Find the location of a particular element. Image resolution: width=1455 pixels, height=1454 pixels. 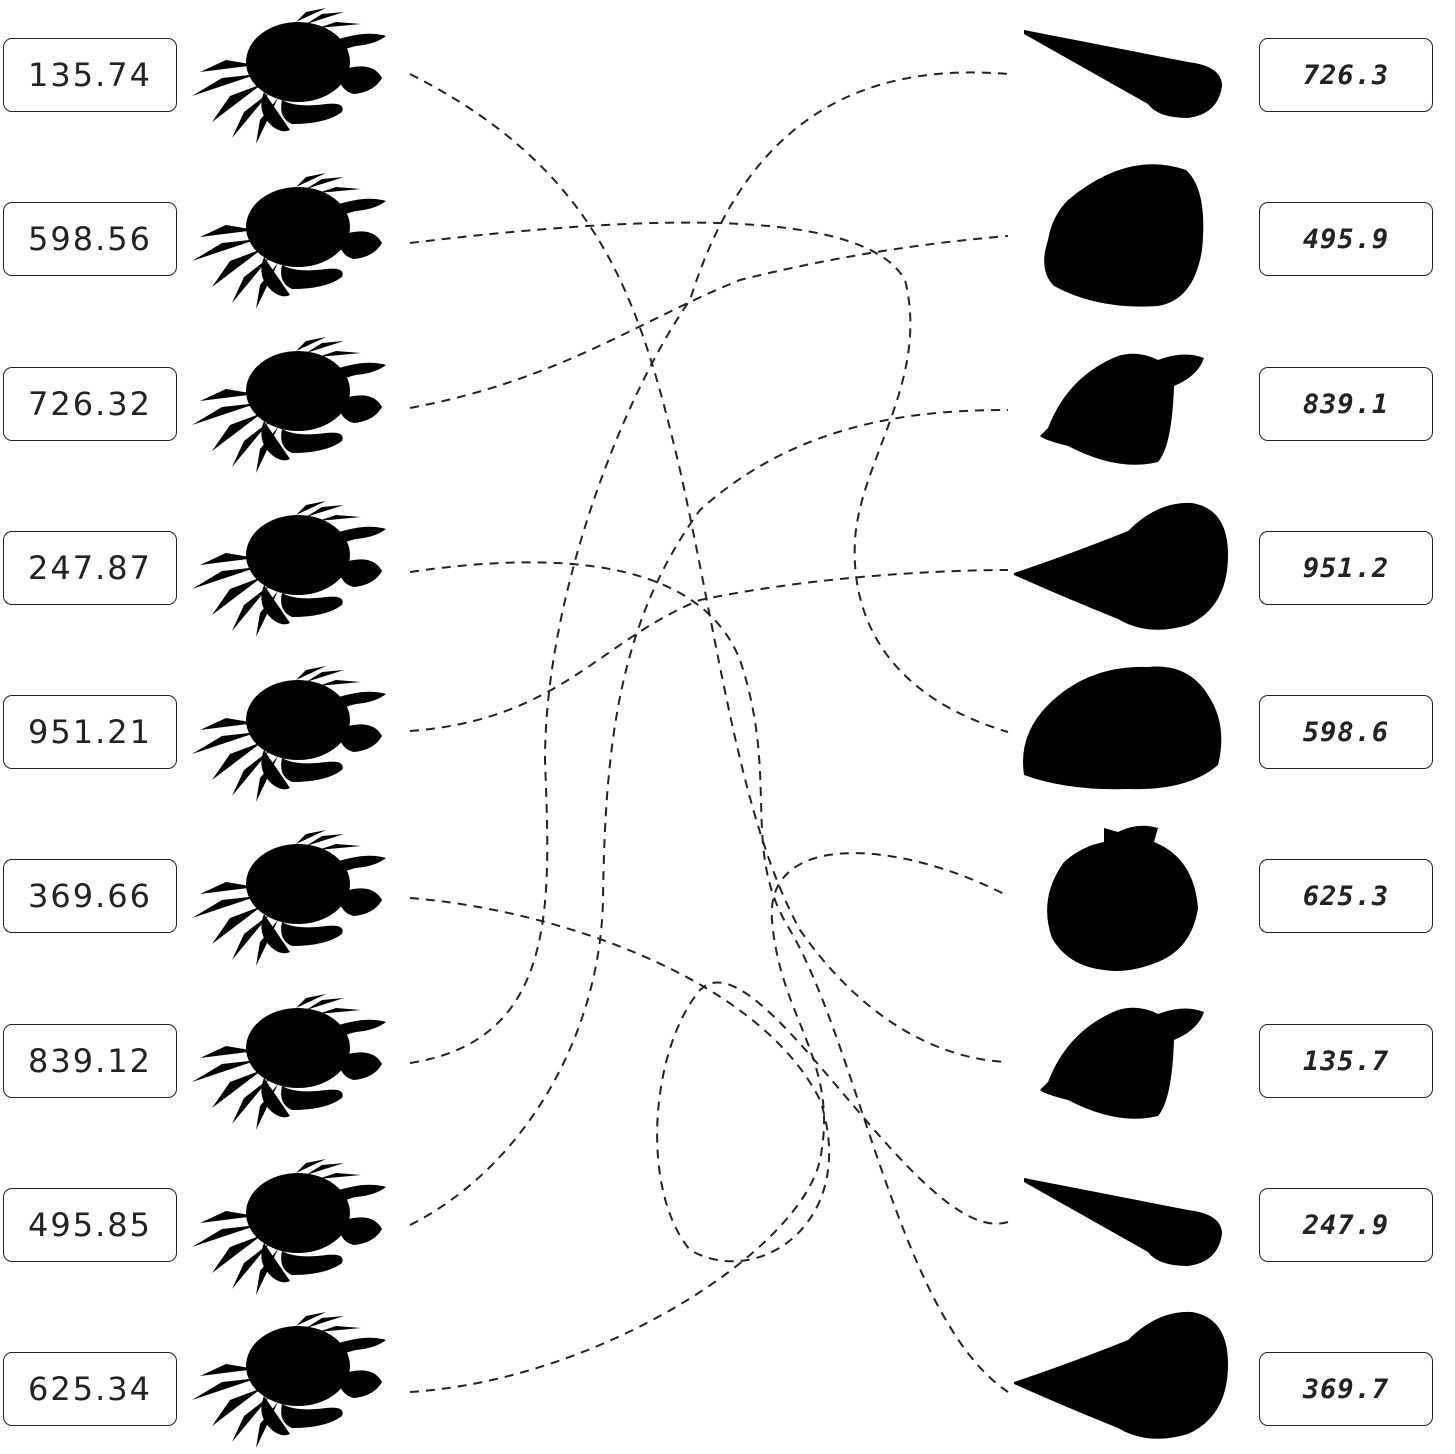

left-number-box-8: 495.85 is located at coordinates (90, 1225).